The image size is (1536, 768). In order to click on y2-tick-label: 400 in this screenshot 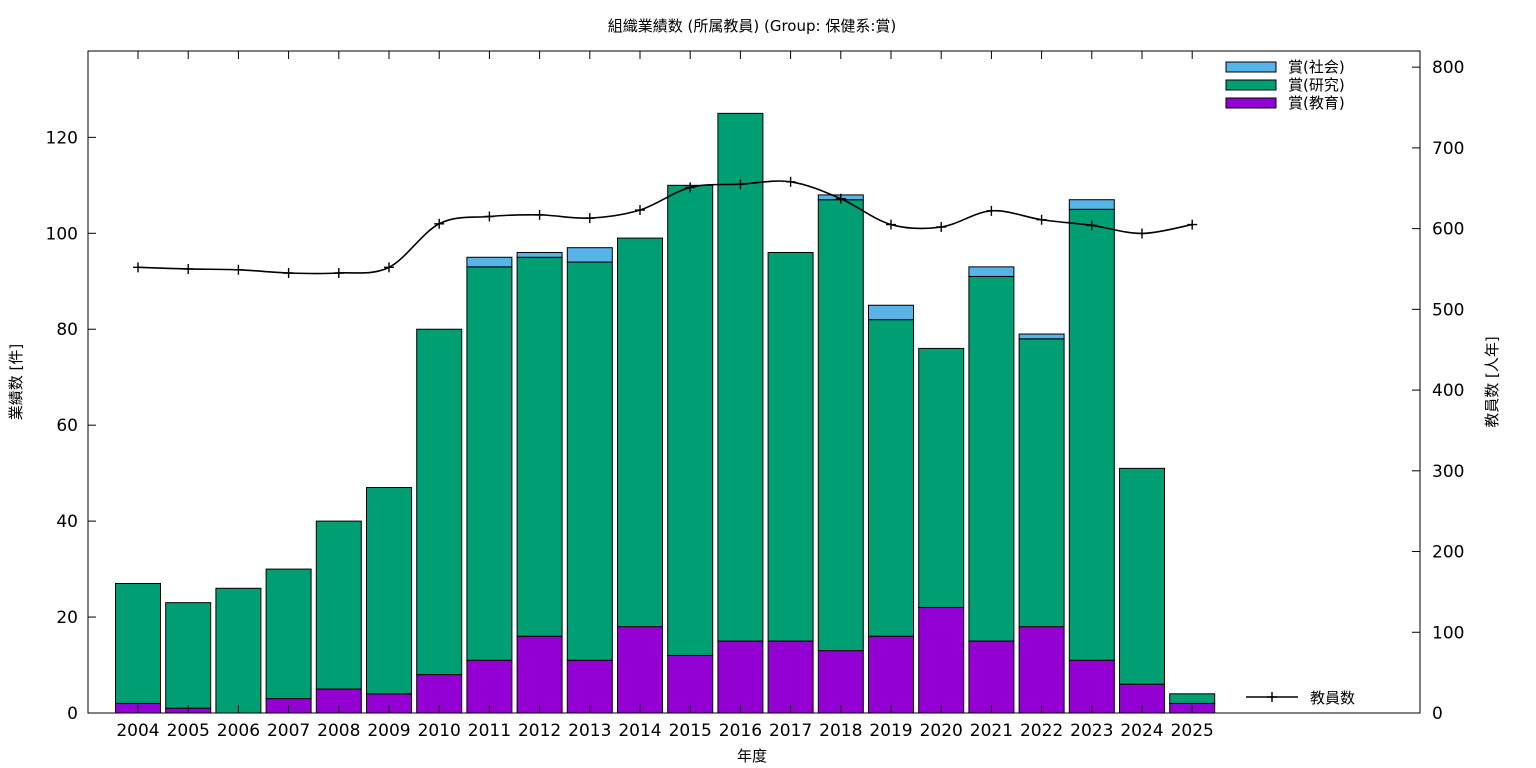, I will do `click(1448, 391)`.